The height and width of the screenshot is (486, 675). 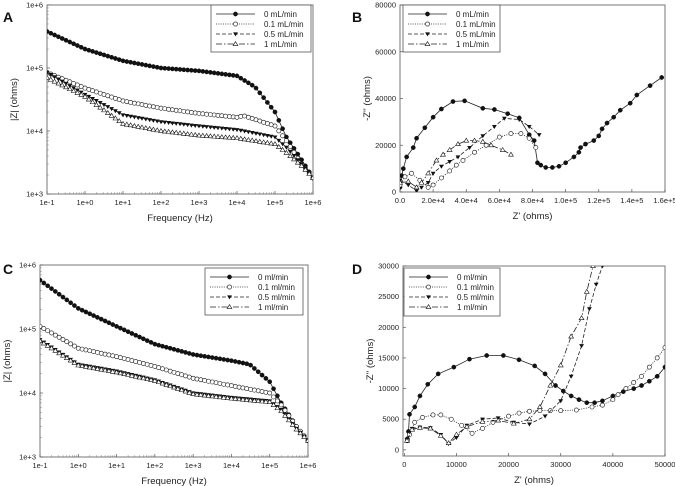 What do you see at coordinates (261, 28) in the screenshot?
I see `legend-box` at bounding box center [261, 28].